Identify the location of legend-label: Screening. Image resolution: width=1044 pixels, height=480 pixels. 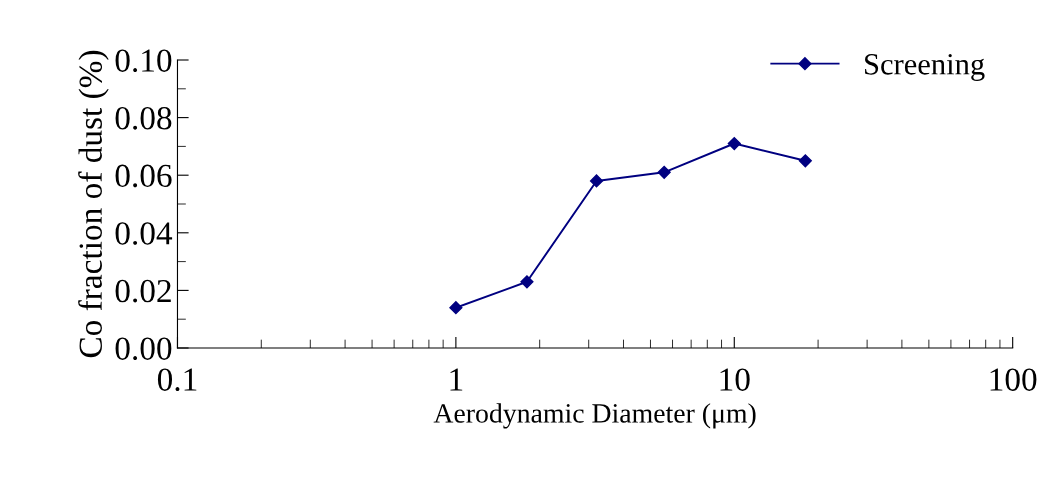
(925, 67).